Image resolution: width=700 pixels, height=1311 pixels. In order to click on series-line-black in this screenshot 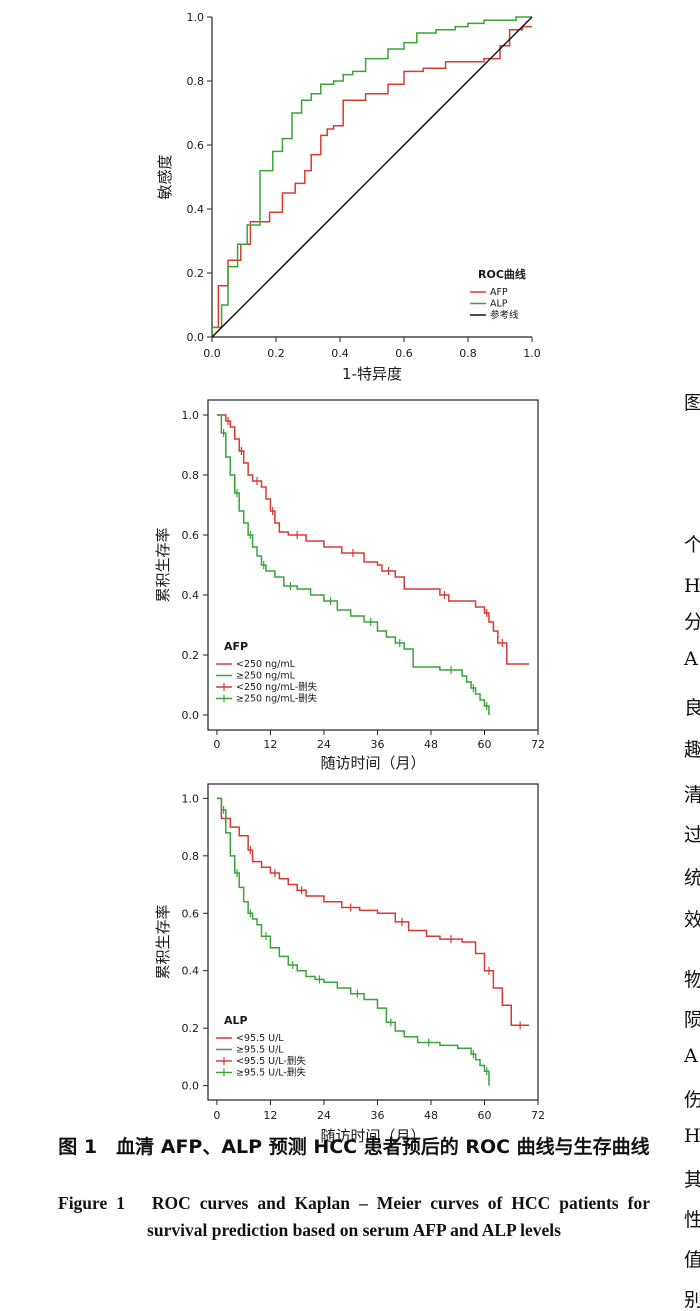, I will do `click(372, 177)`.